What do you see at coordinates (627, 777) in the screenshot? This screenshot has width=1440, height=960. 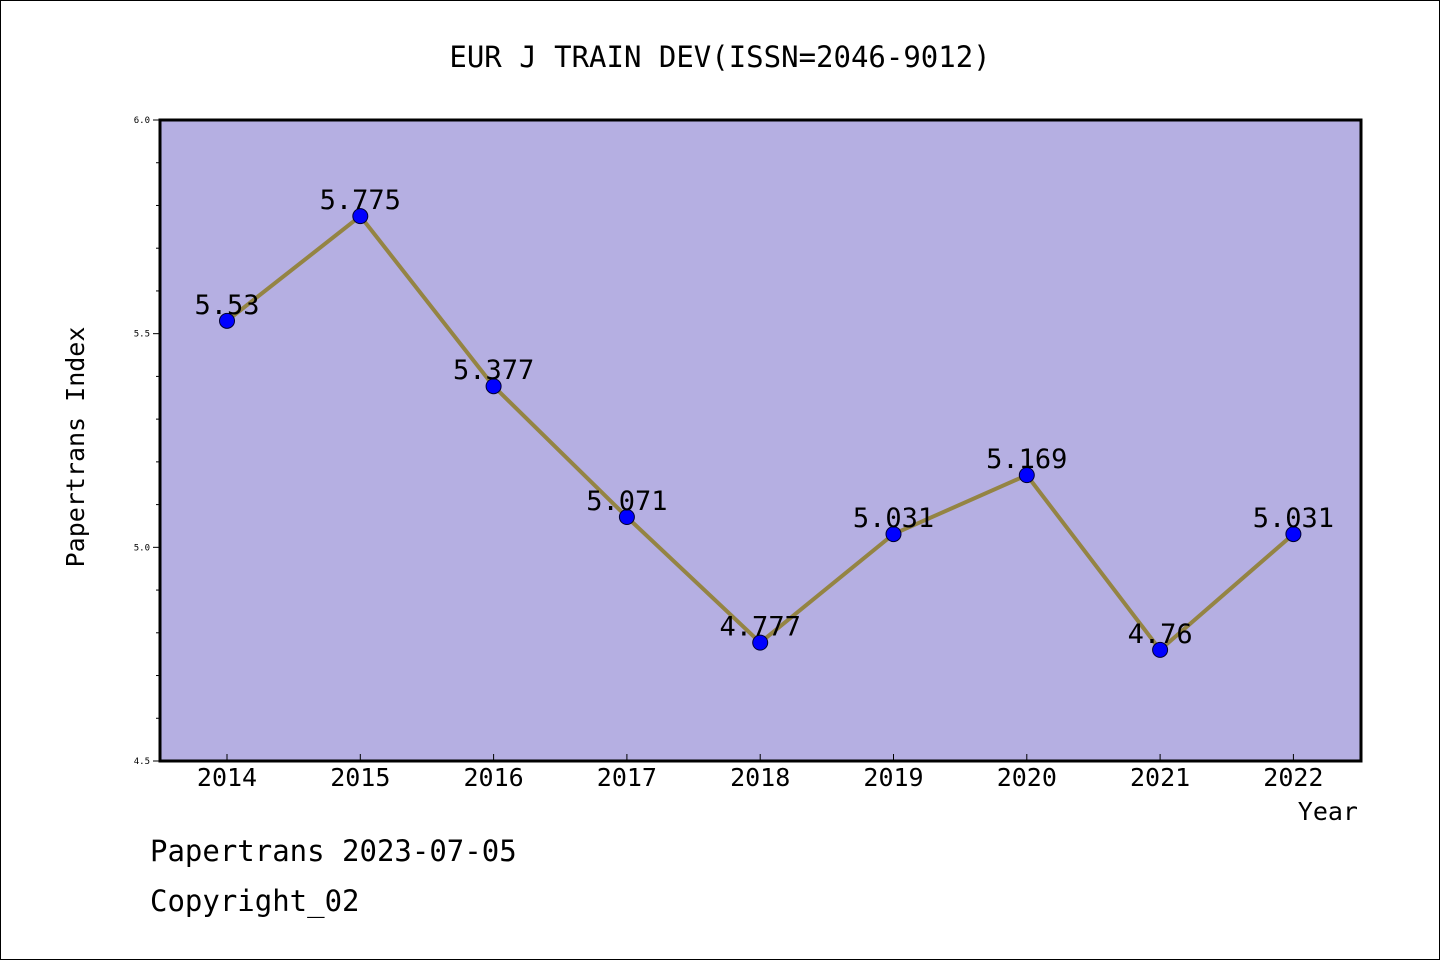 I see `x-tick-label: 2017` at bounding box center [627, 777].